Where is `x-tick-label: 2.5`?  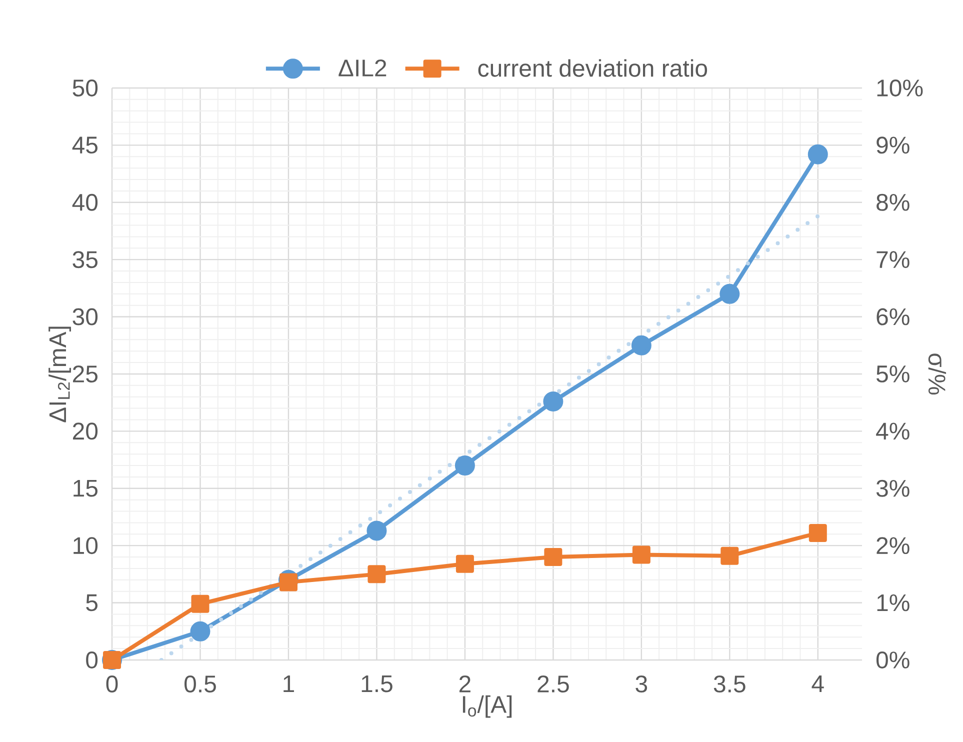 x-tick-label: 2.5 is located at coordinates (553, 684).